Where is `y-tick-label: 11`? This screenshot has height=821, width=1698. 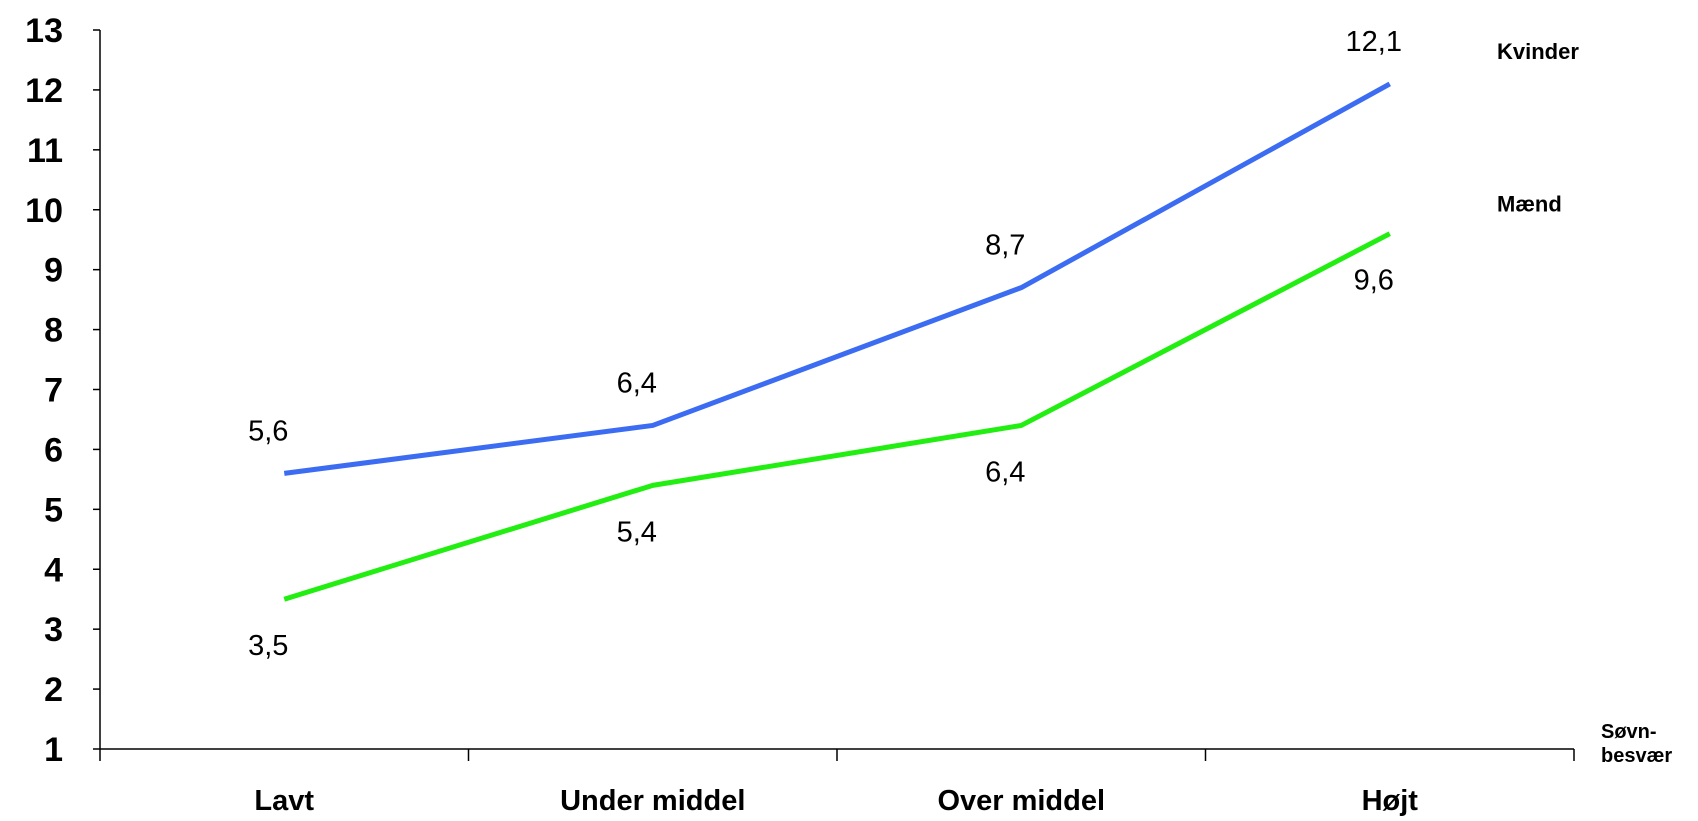 y-tick-label: 11 is located at coordinates (45, 151).